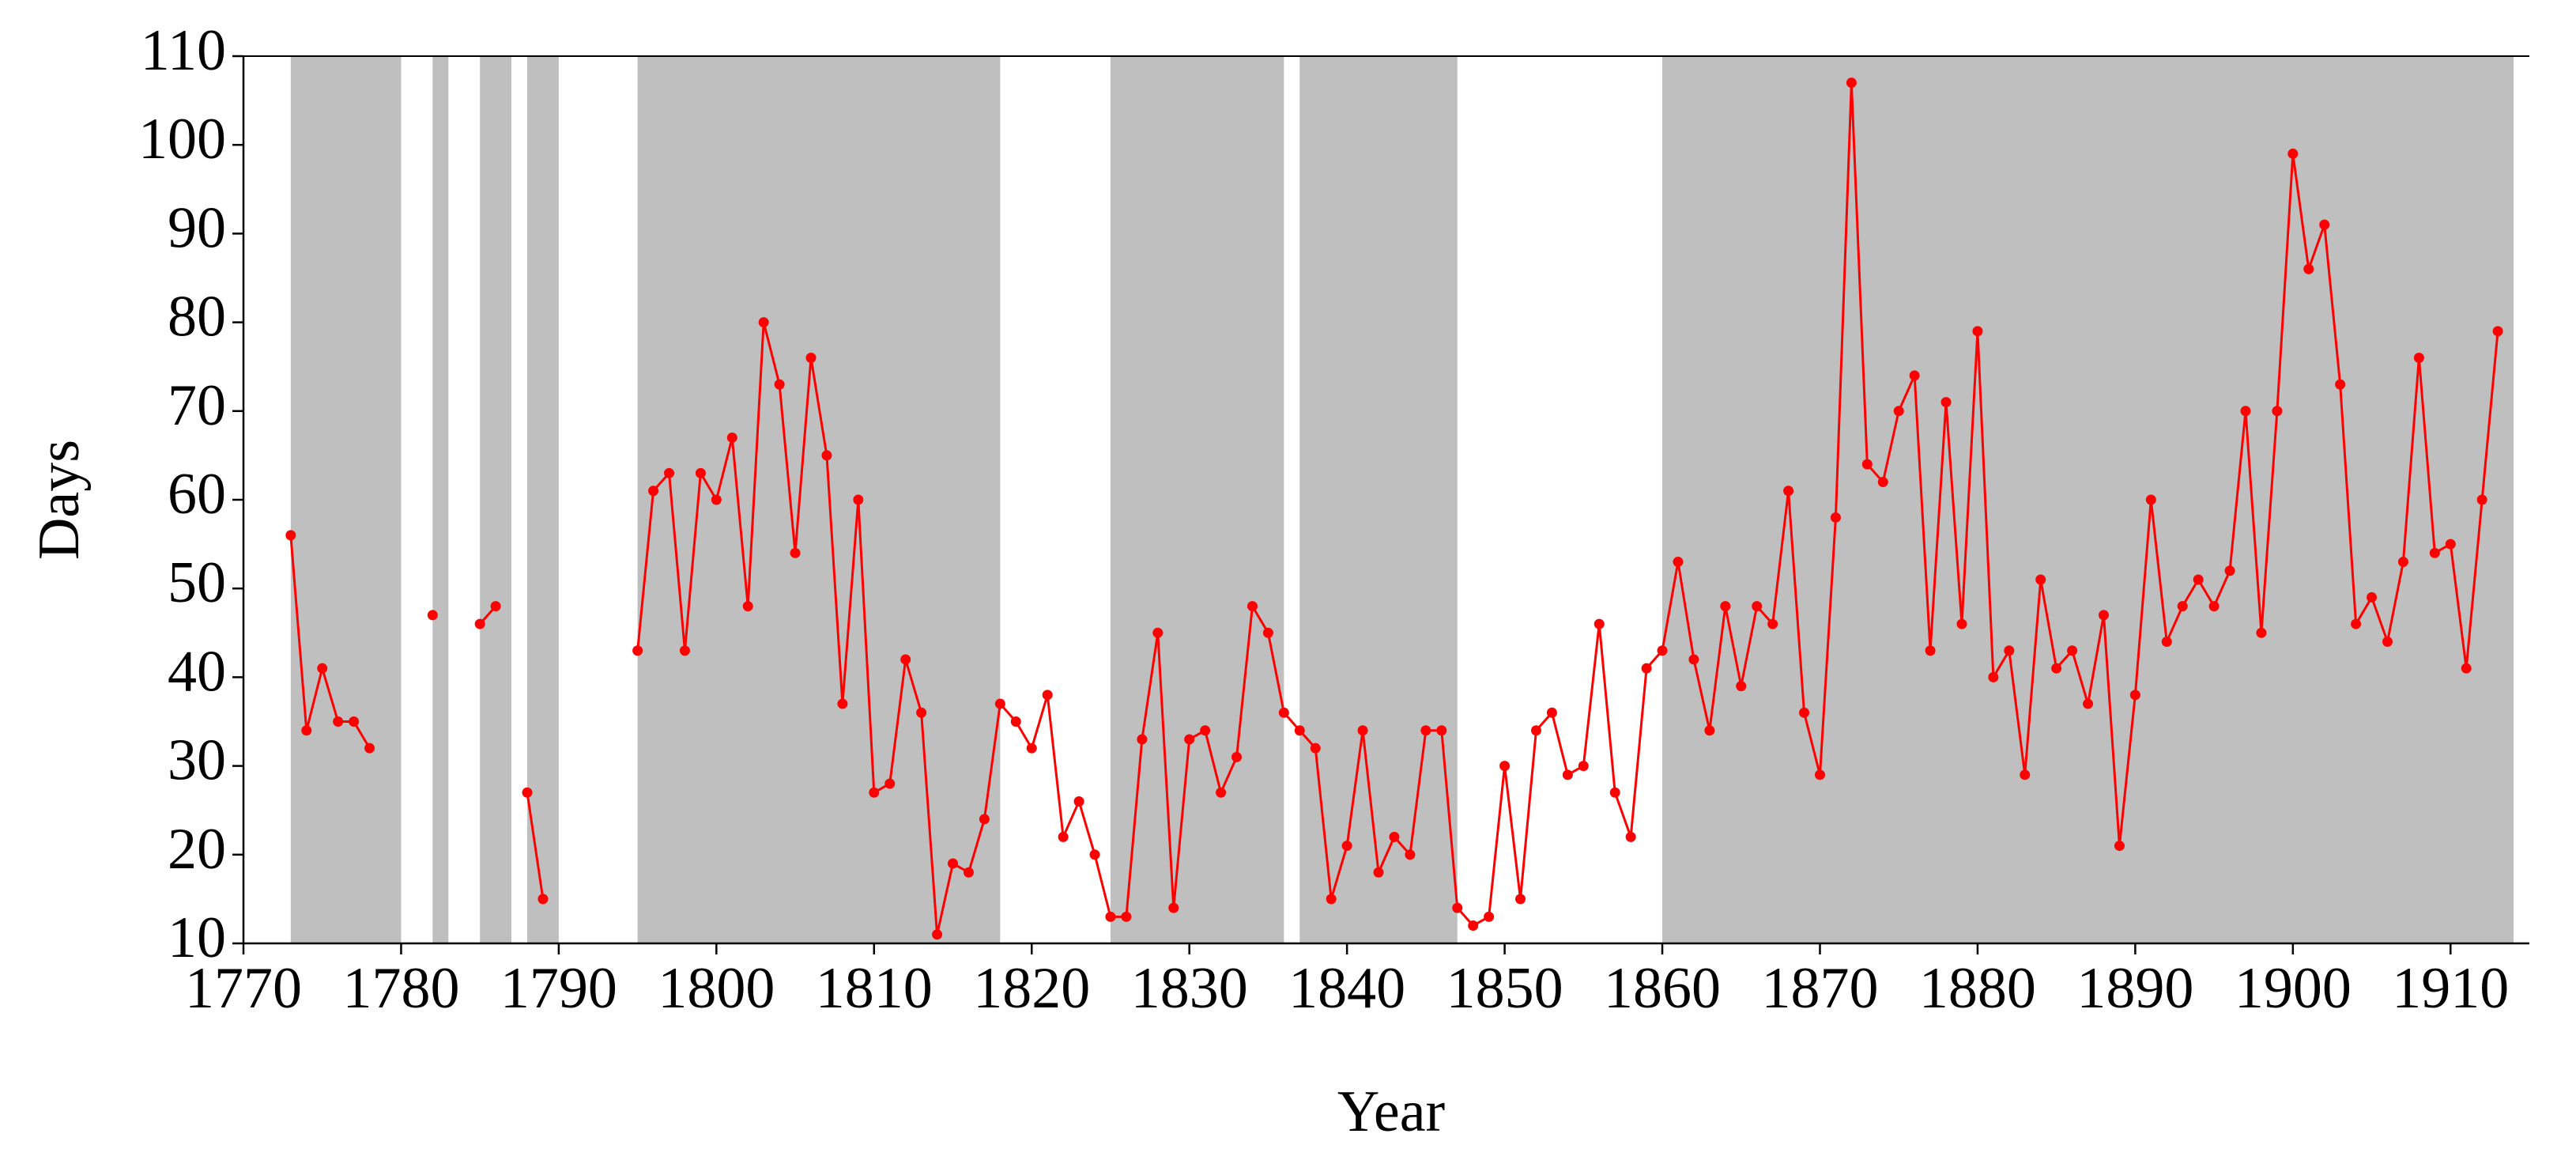  I want to click on y-tick-label: 60, so click(197, 494).